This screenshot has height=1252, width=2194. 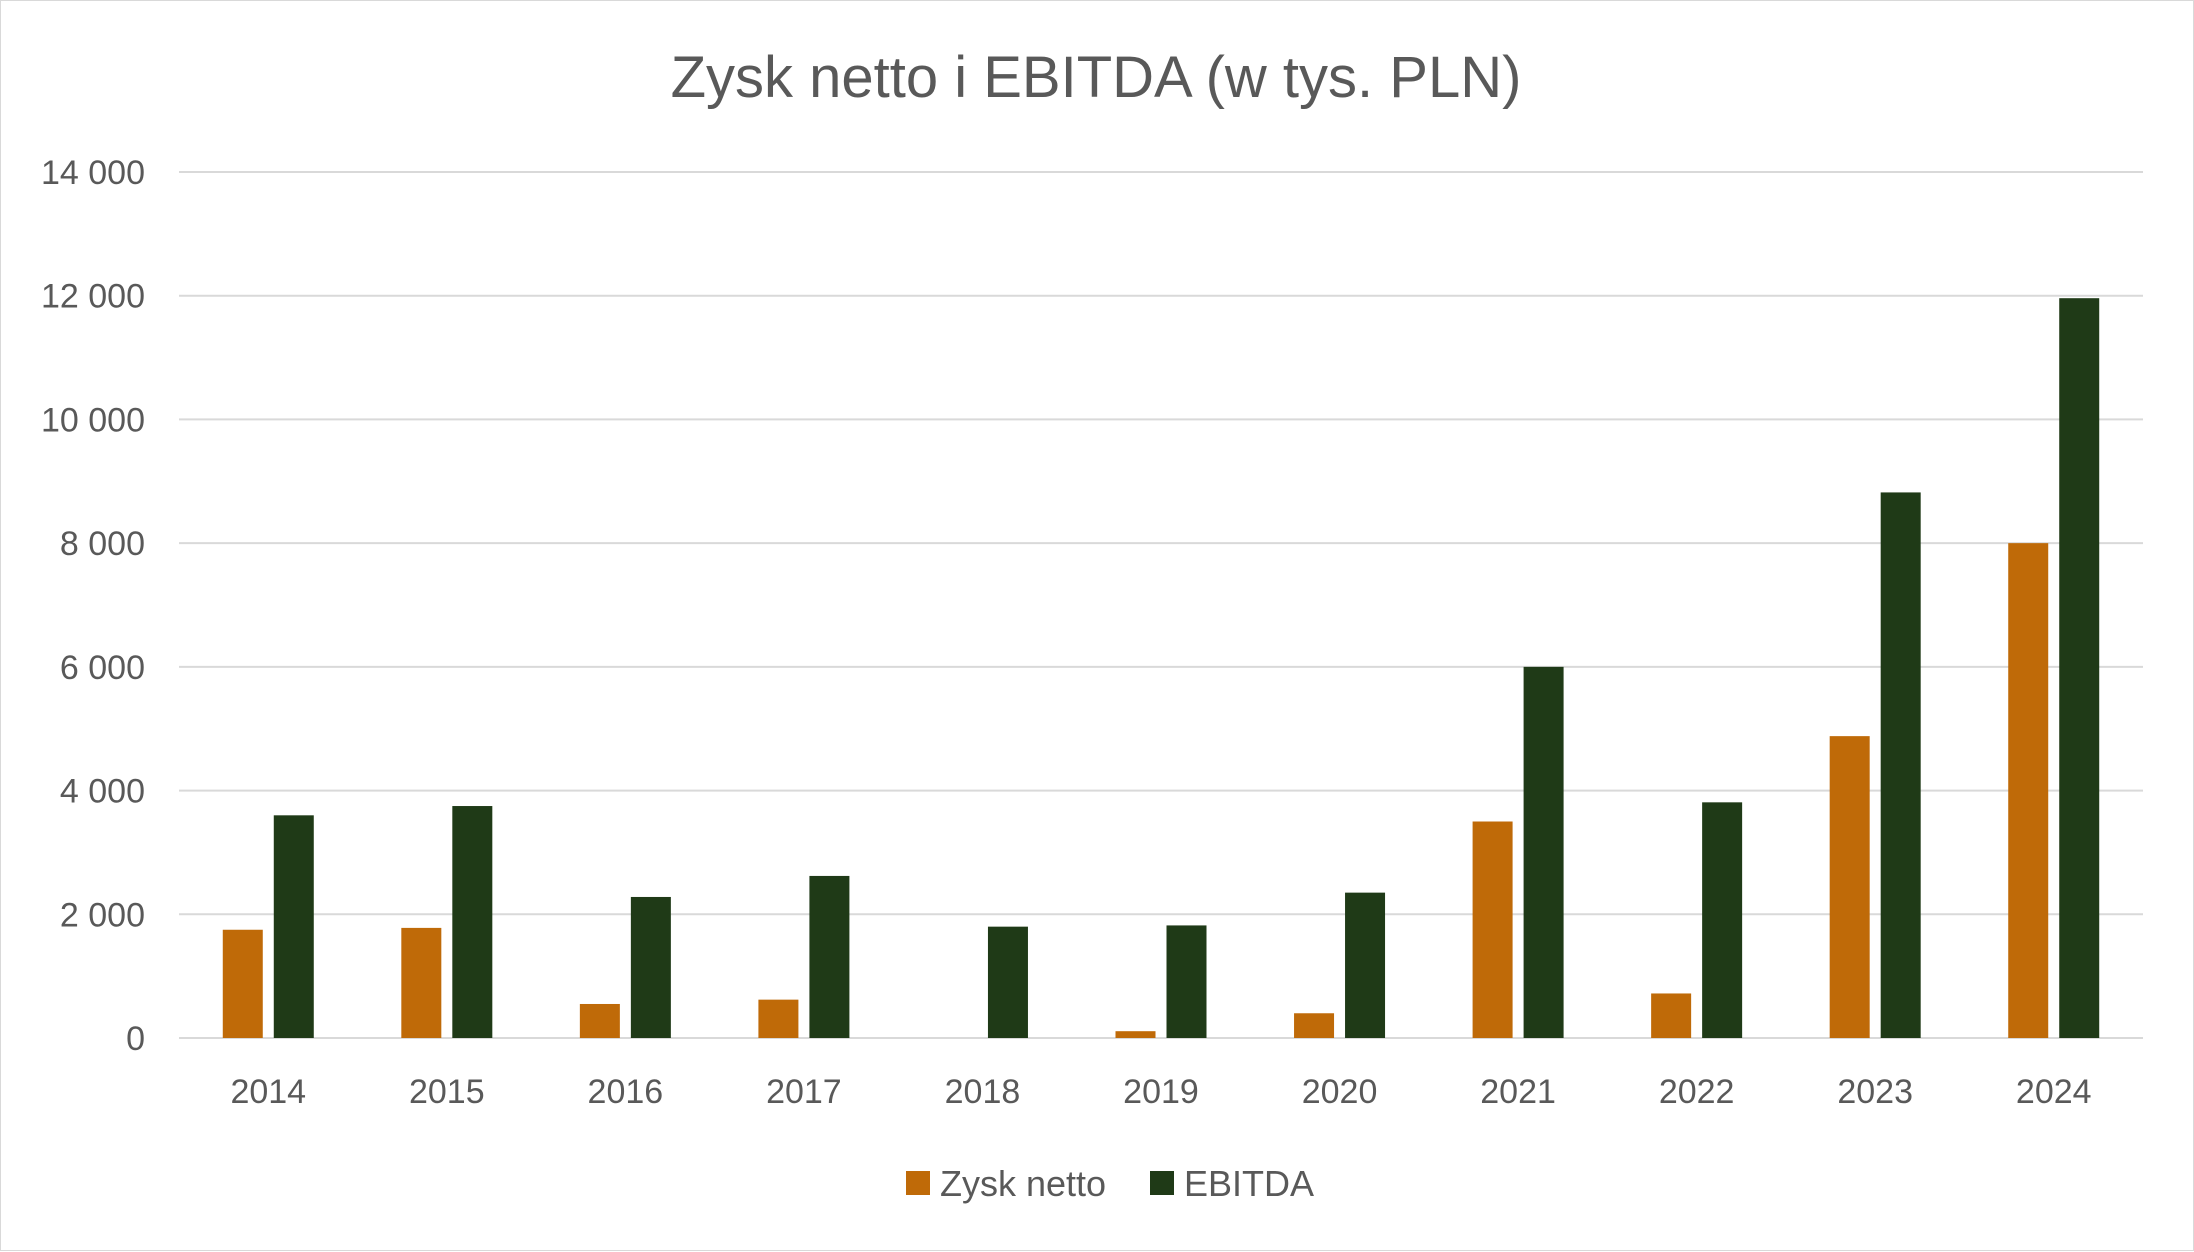 What do you see at coordinates (1900, 765) in the screenshot?
I see `bar-ebitda-2023` at bounding box center [1900, 765].